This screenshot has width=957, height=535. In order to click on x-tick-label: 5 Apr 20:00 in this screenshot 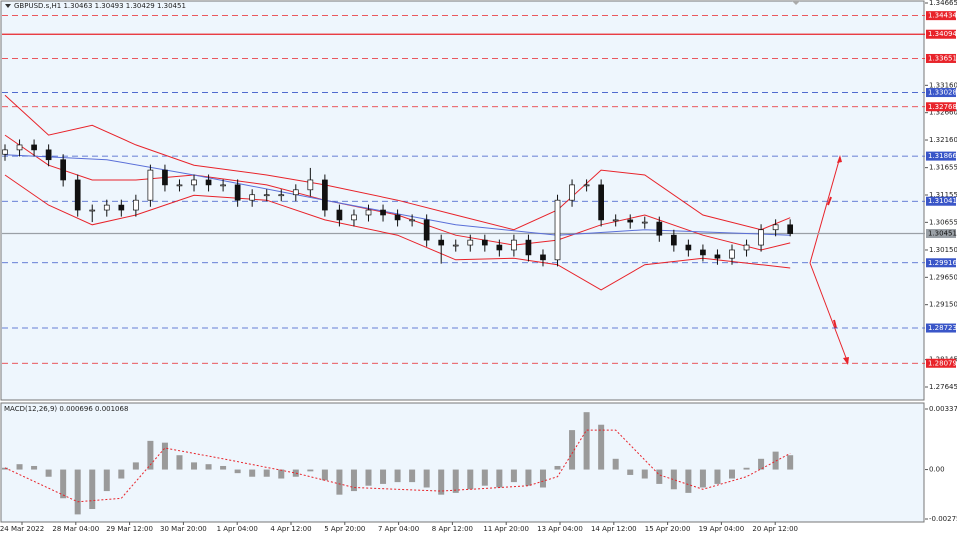, I will do `click(344, 529)`.